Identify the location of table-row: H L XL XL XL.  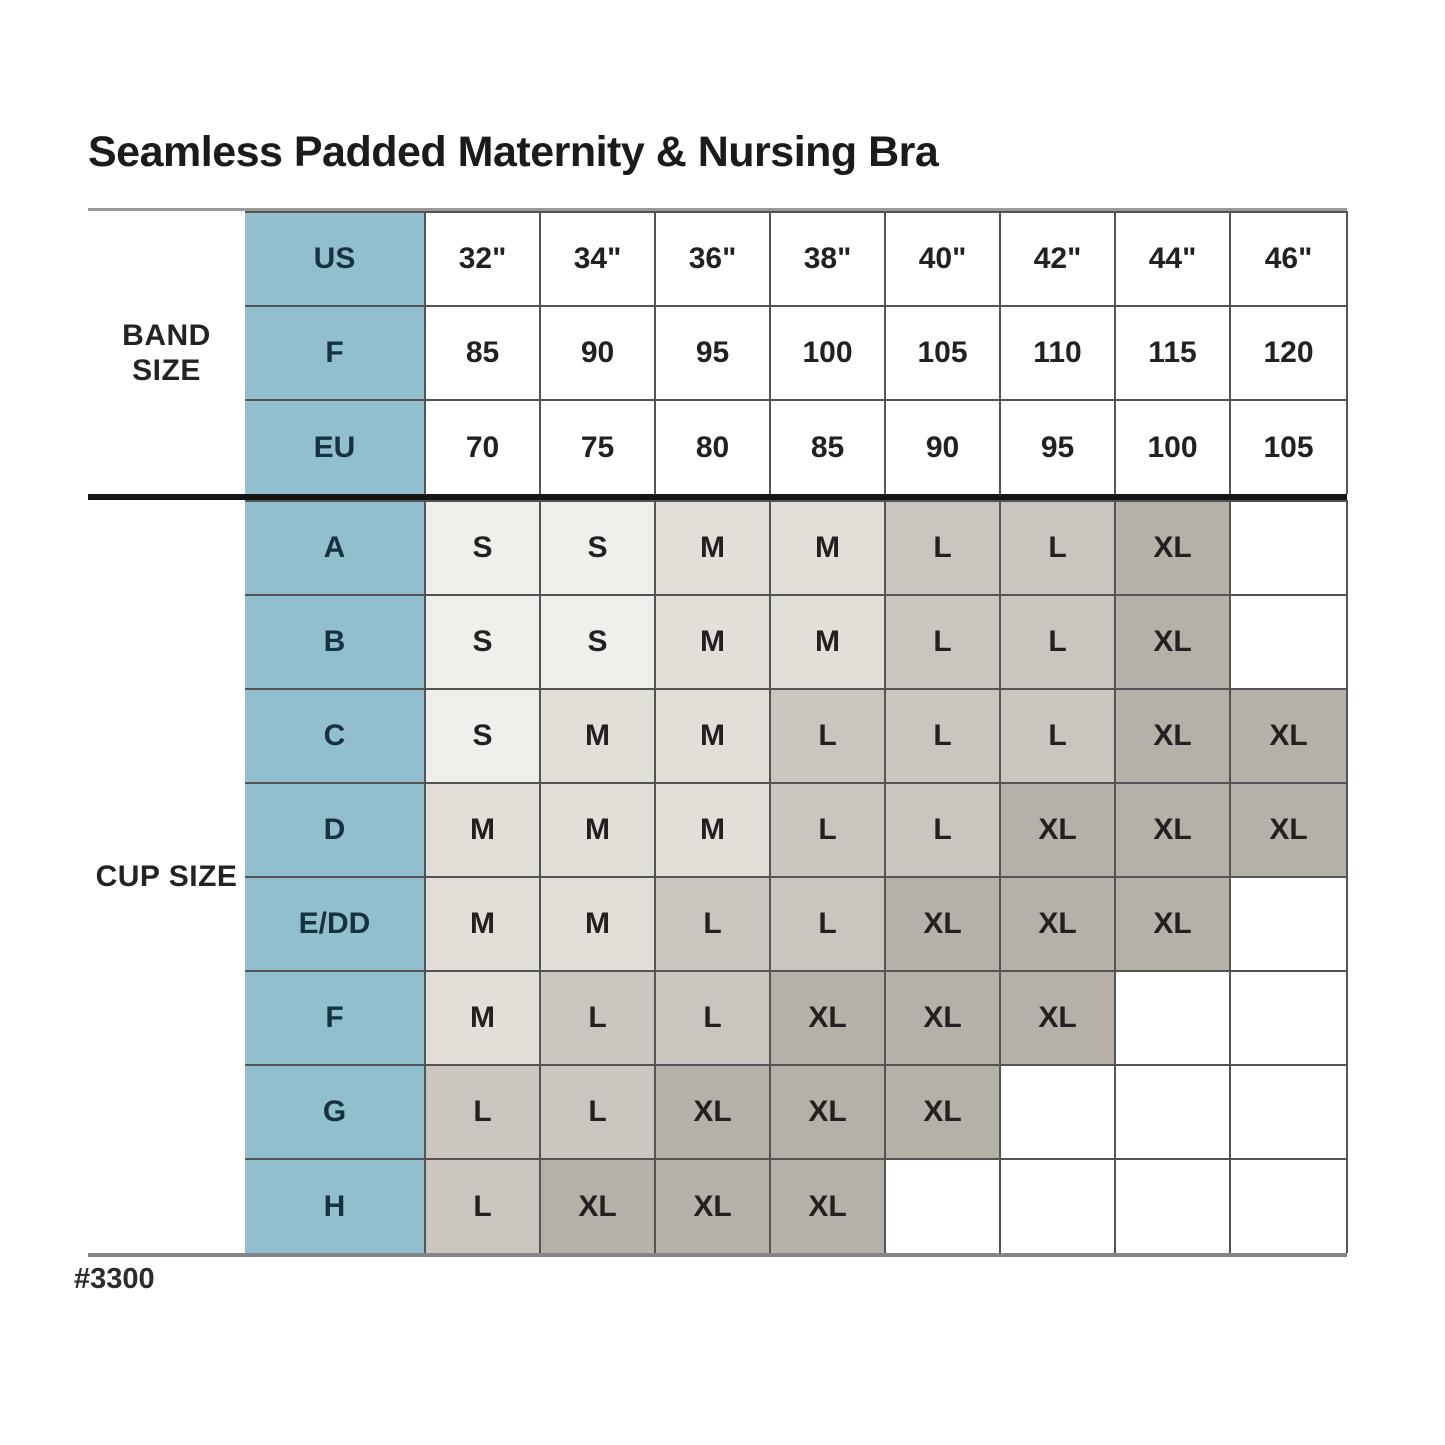
(718, 1205).